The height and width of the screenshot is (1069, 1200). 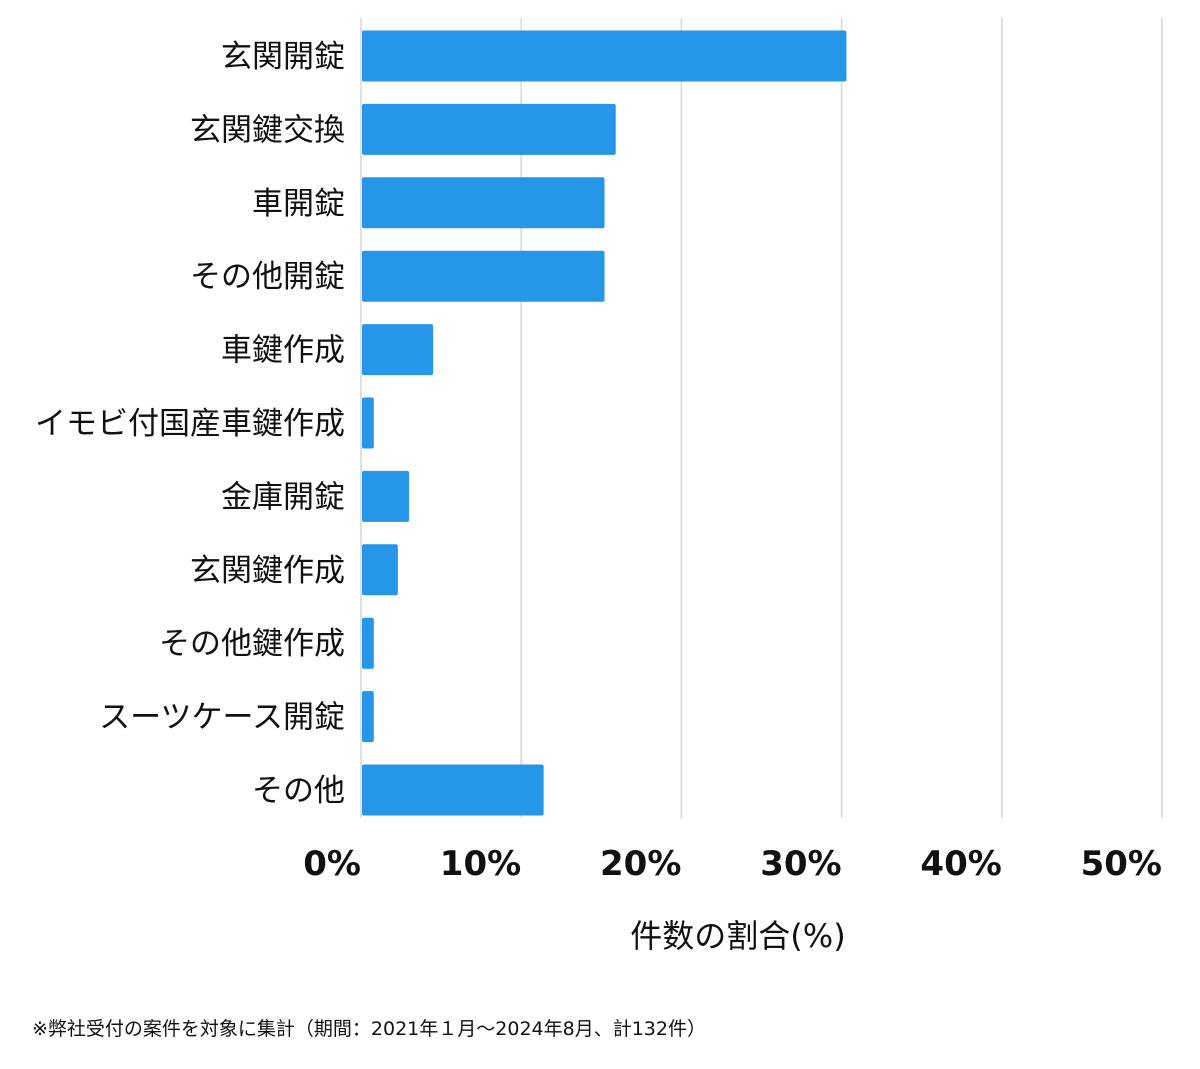 I want to click on x-tick-labels: 0% 10% 20% 30% 40% 50%, so click(x=732, y=864).